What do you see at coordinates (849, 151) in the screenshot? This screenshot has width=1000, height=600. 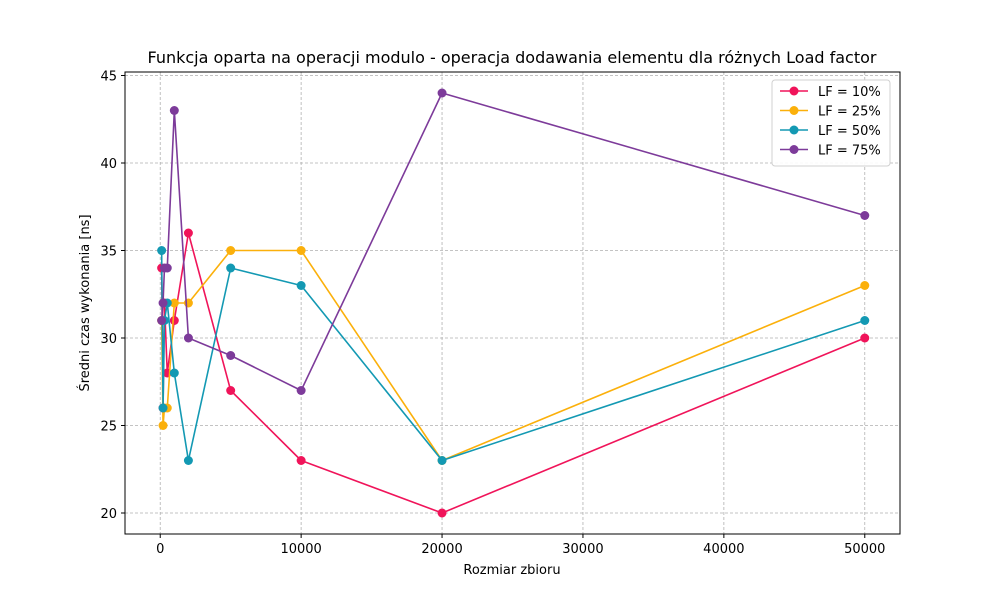 I see `legend-label: LF = 75%` at bounding box center [849, 151].